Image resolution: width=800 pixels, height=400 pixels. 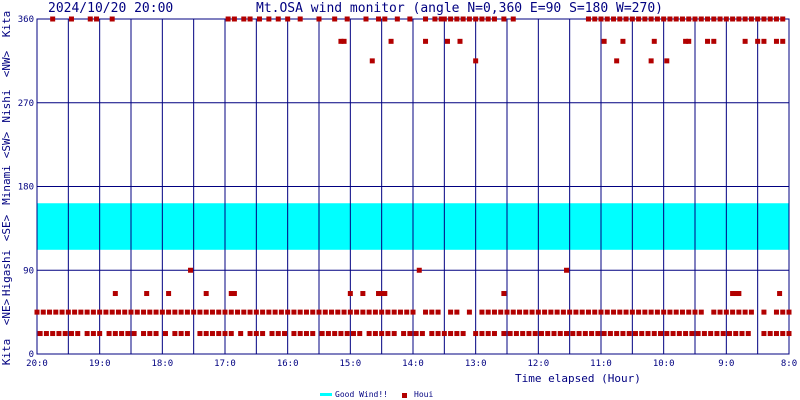 I want to click on direction-label: <SW>, so click(x=6, y=144).